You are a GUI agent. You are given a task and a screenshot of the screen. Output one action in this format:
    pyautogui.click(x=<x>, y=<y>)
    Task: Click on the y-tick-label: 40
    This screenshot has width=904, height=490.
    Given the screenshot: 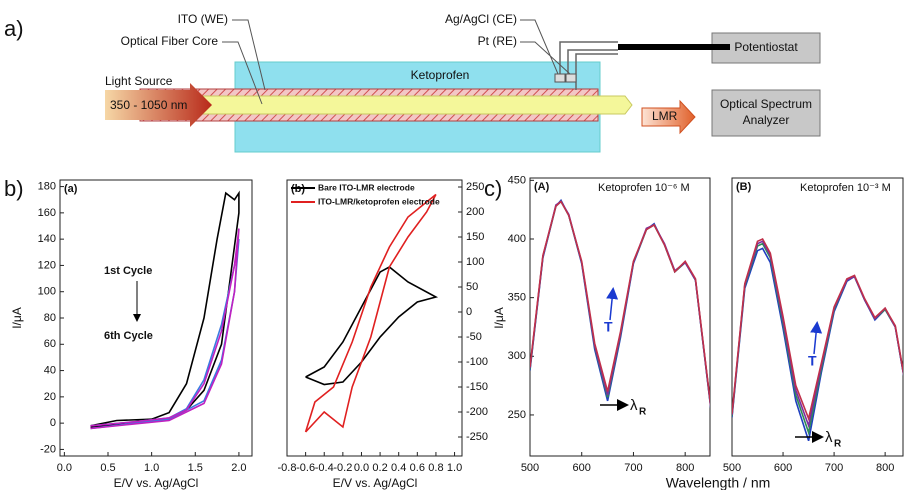 What is the action you would take?
    pyautogui.click(x=50, y=370)
    